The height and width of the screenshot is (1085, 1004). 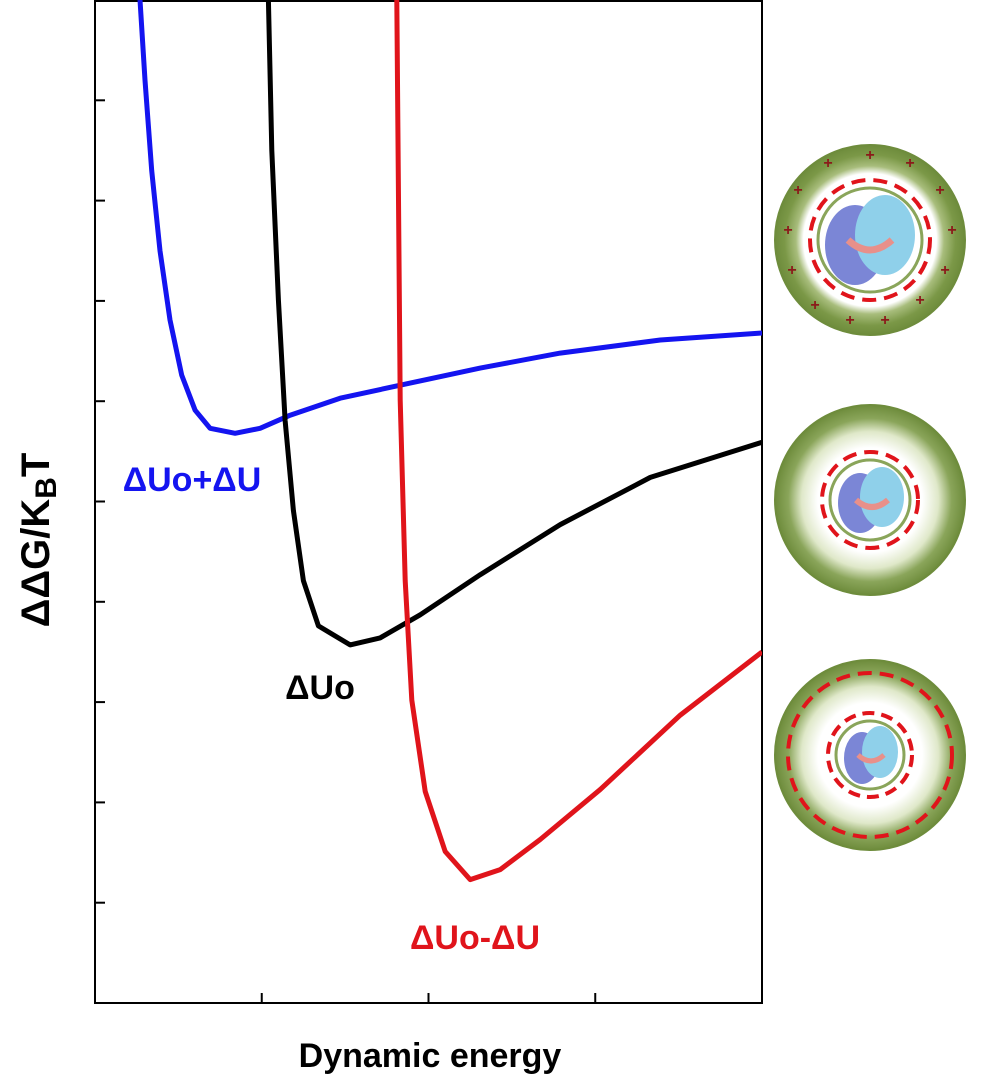 What do you see at coordinates (36, 563) in the screenshot?
I see `y-axis-title-main: ΔΔG/K` at bounding box center [36, 563].